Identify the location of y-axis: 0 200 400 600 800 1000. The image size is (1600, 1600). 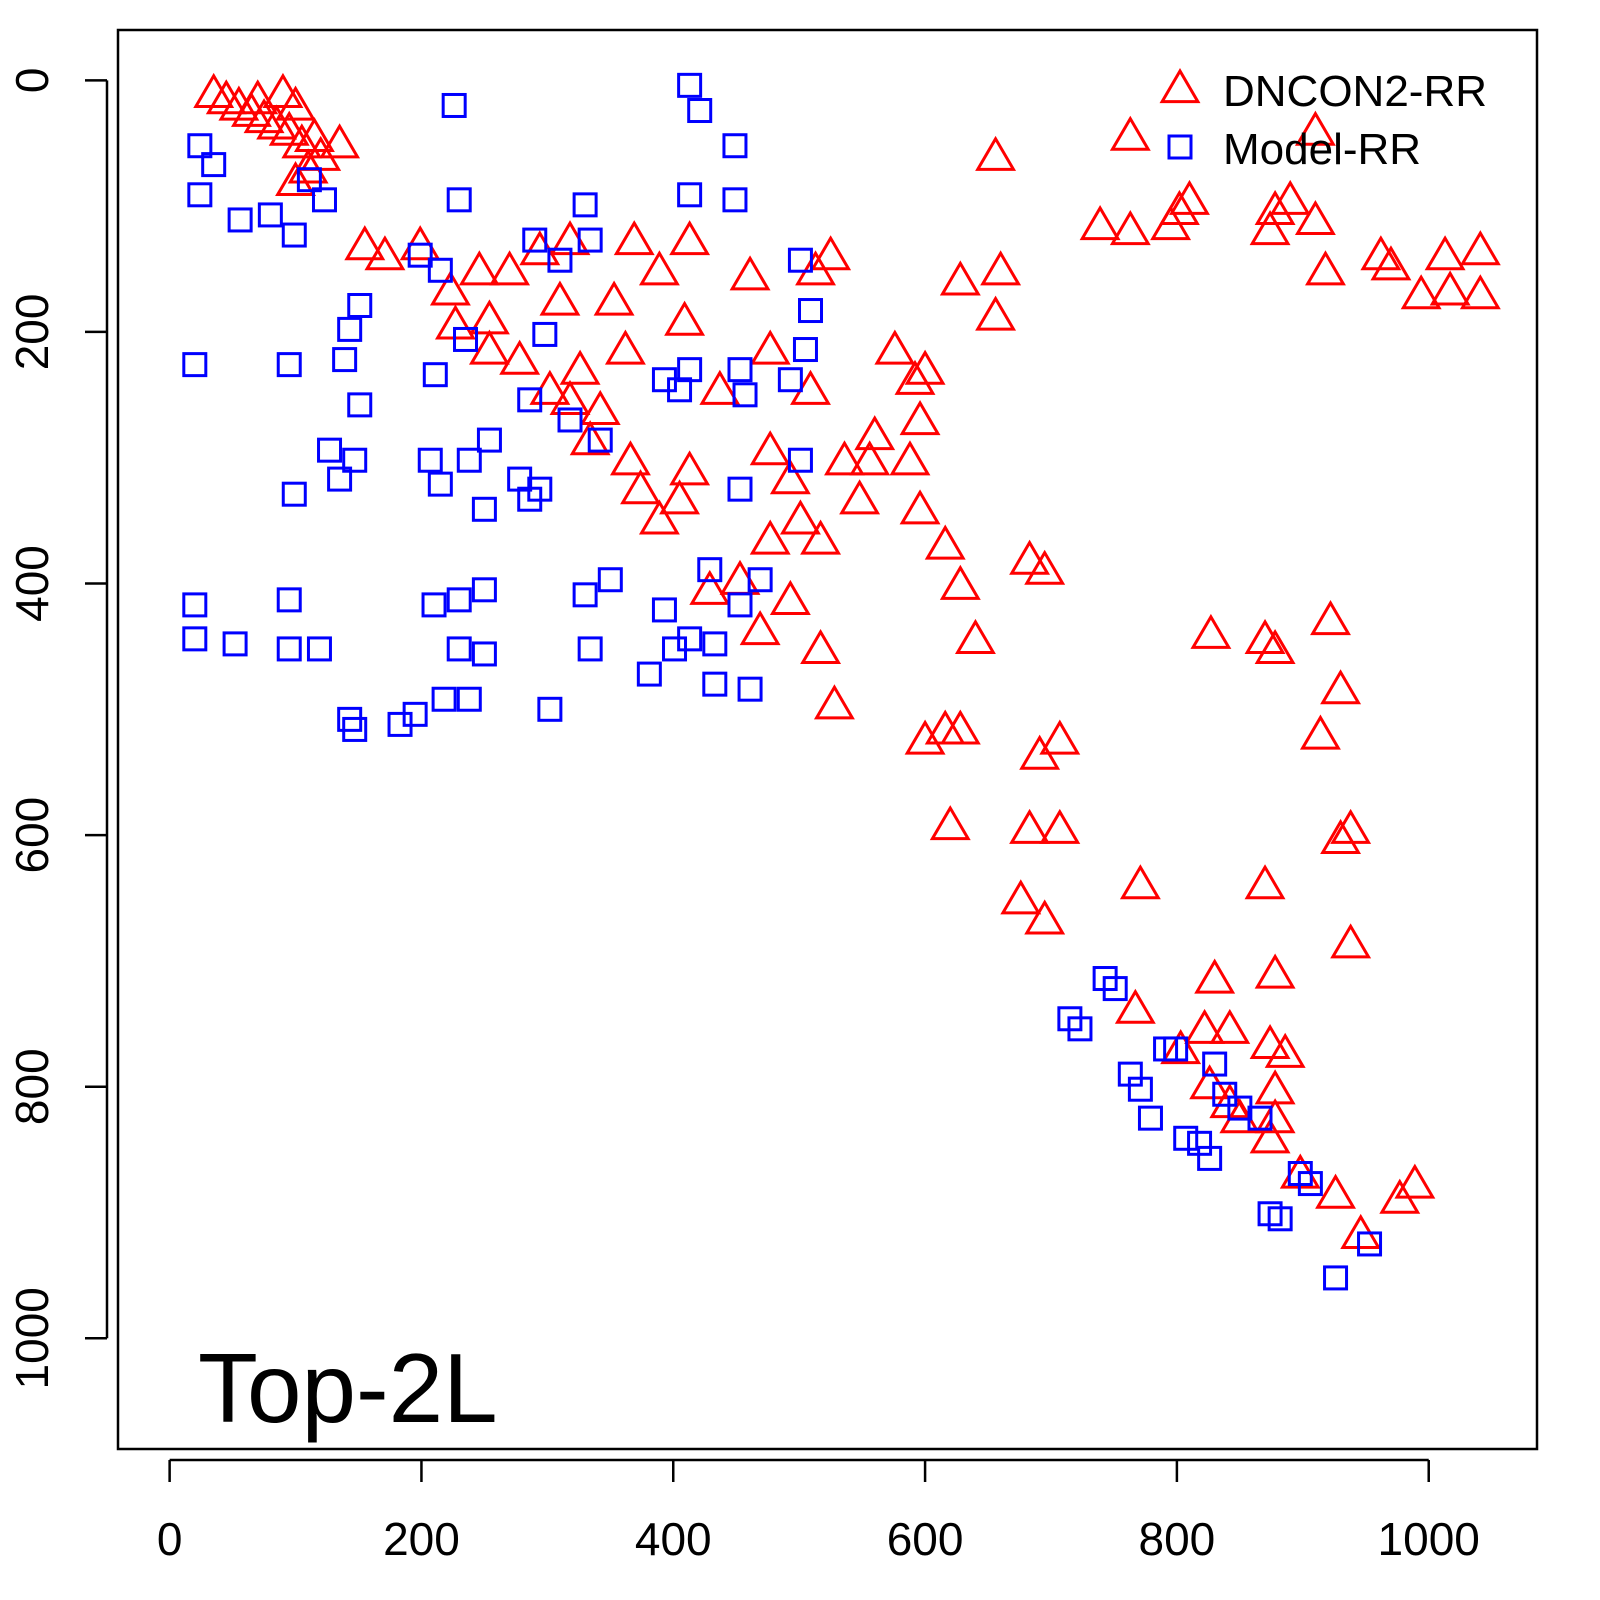
(57, 728).